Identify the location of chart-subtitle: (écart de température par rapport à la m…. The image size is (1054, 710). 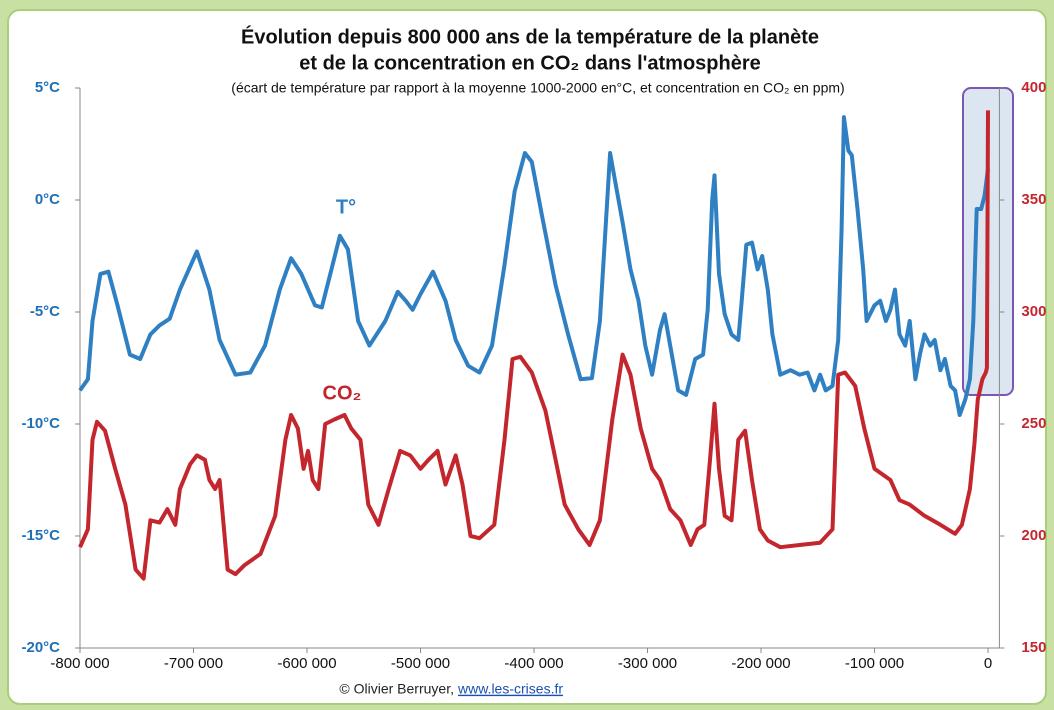
(537, 88).